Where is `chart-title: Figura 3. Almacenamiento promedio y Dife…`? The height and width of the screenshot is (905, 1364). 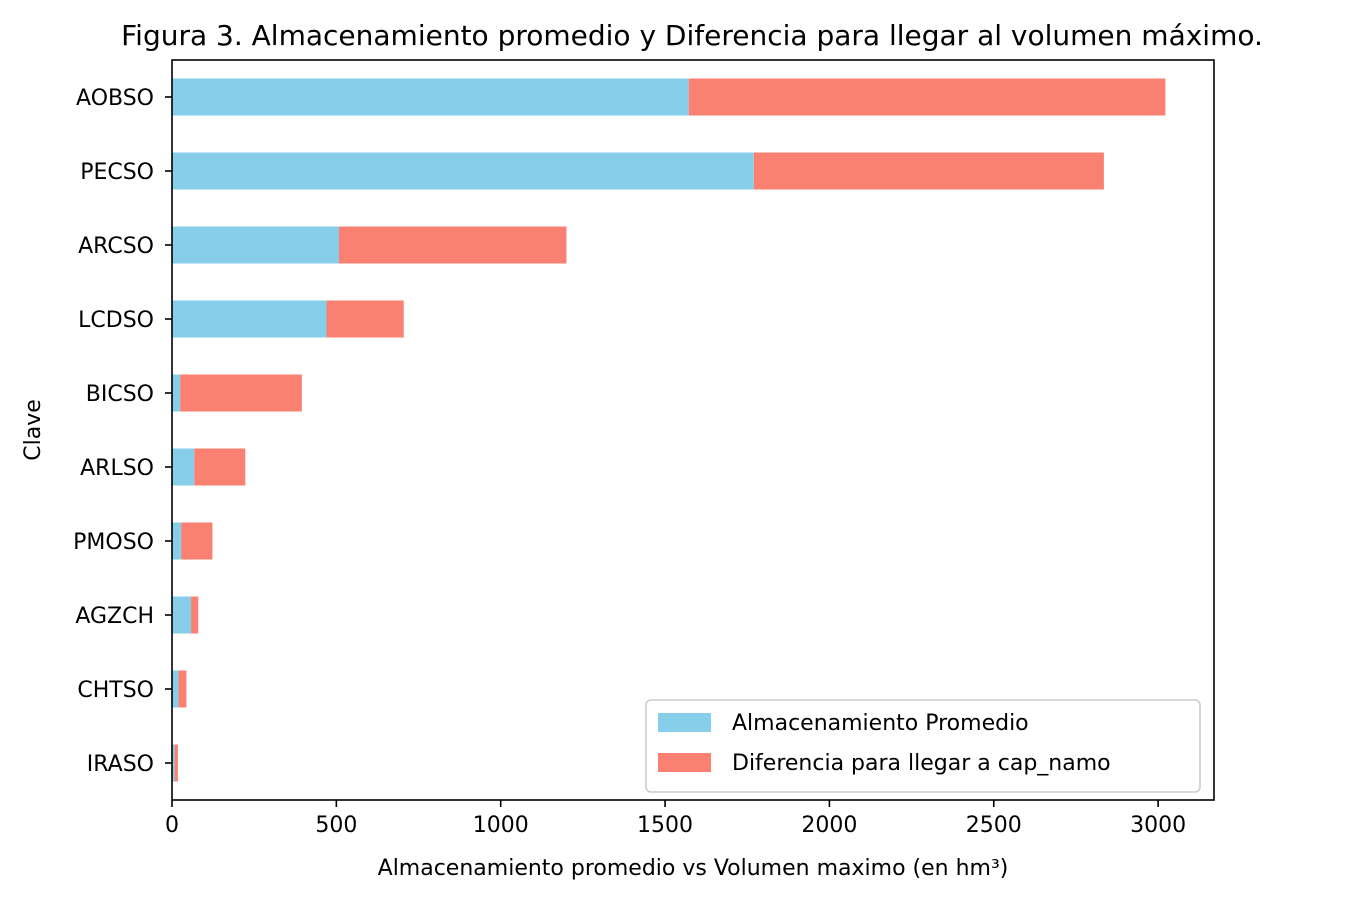 chart-title: Figura 3. Almacenamiento promedio y Dife… is located at coordinates (692, 35).